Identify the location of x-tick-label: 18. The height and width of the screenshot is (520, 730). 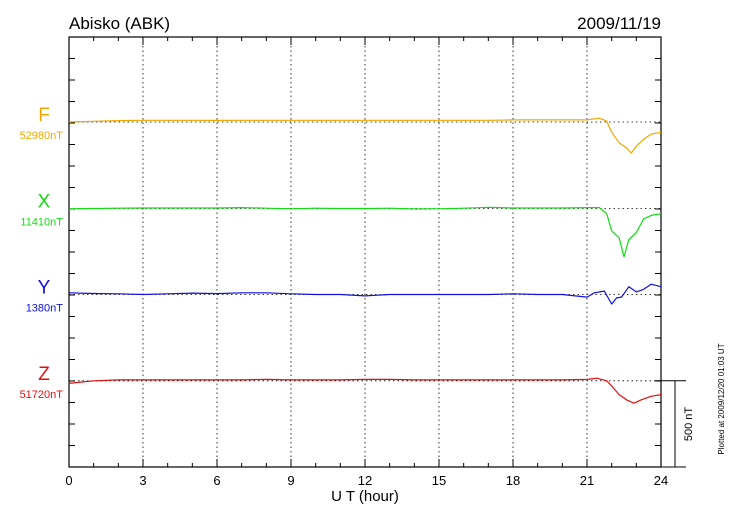
(513, 480).